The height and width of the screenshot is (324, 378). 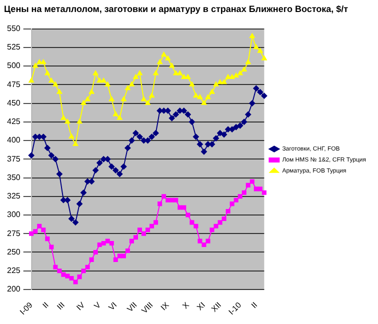 What do you see at coordinates (13, 177) in the screenshot?
I see `y-tick-label: 350` at bounding box center [13, 177].